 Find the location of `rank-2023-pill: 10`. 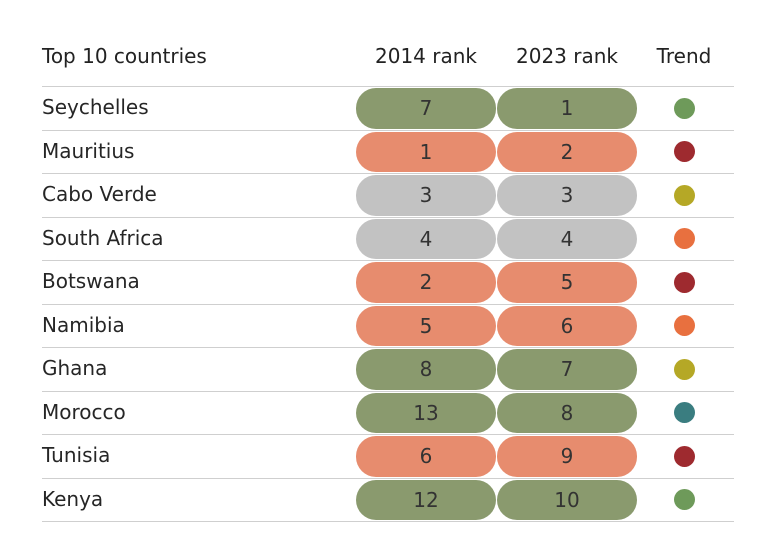

rank-2023-pill: 10 is located at coordinates (567, 499).